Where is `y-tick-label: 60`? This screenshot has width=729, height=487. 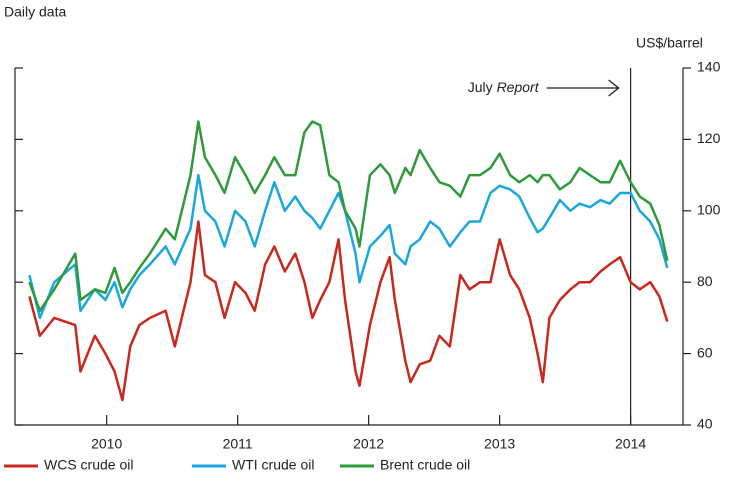
y-tick-label: 60 is located at coordinates (705, 352).